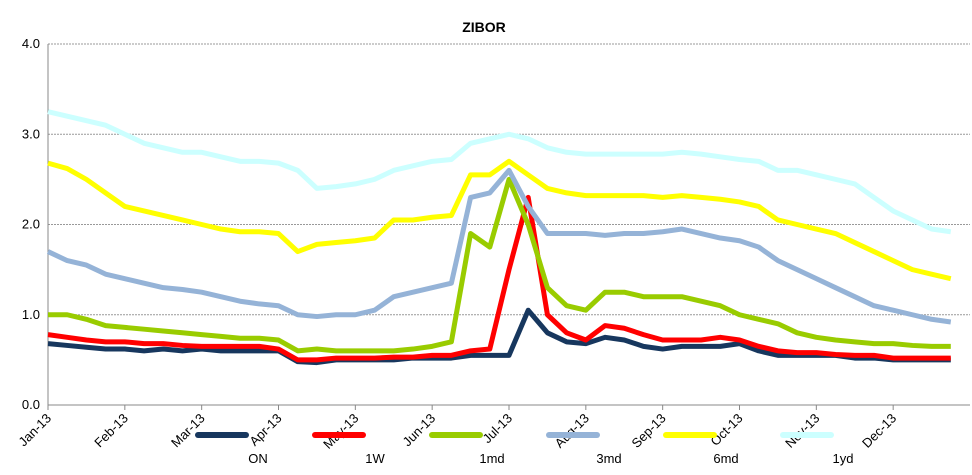  I want to click on x-tick-label: Dec-13, so click(879, 431).